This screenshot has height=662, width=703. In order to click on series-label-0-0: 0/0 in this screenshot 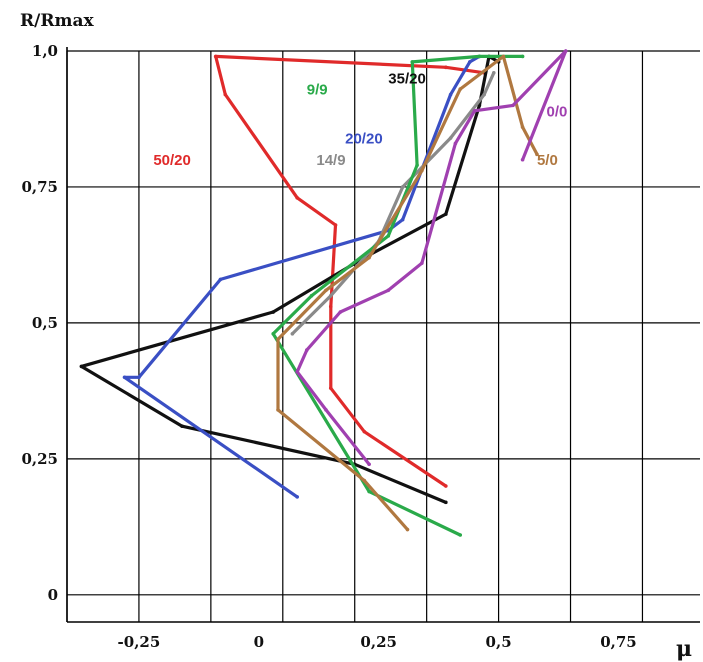, I will do `click(557, 111)`.